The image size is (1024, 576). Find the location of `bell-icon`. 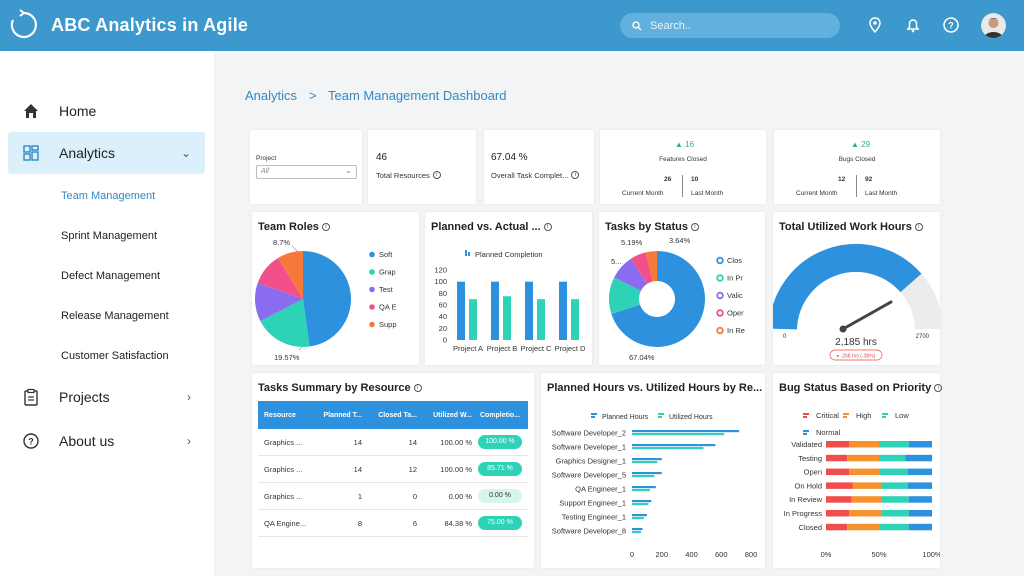

bell-icon is located at coordinates (913, 25).